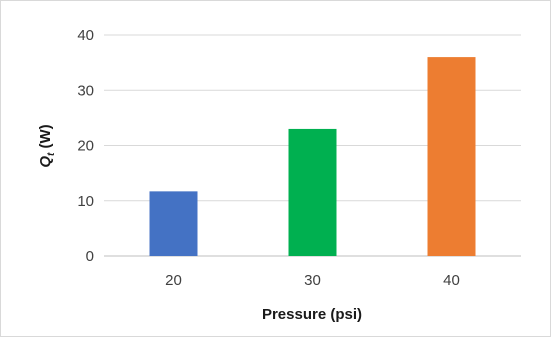 The width and height of the screenshot is (554, 343). Describe the element at coordinates (45, 162) in the screenshot. I see `y-axis-title-symbol: Q` at that location.